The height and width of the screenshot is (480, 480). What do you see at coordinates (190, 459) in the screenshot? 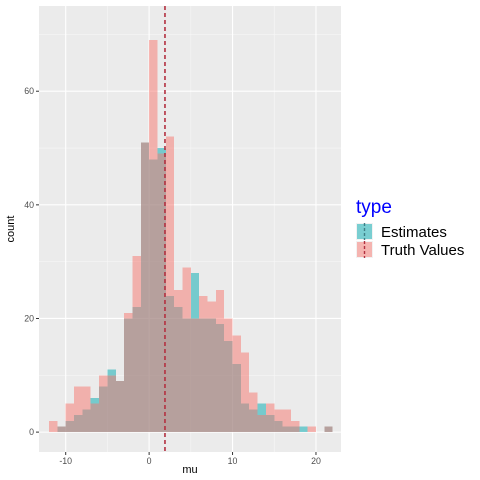
I see `x-axis-ticks: -10 0 10 20` at bounding box center [190, 459].